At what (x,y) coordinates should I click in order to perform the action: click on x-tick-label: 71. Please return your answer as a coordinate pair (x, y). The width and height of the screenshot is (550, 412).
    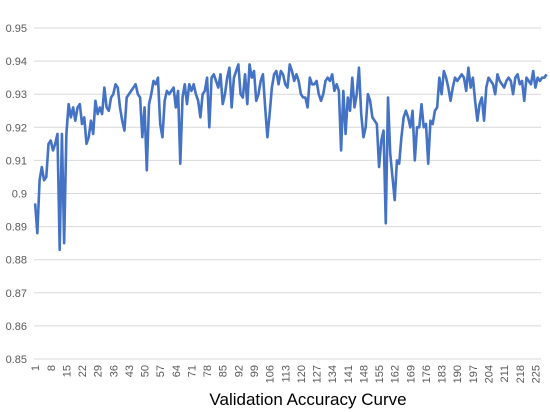
    Looking at the image, I should click on (192, 371).